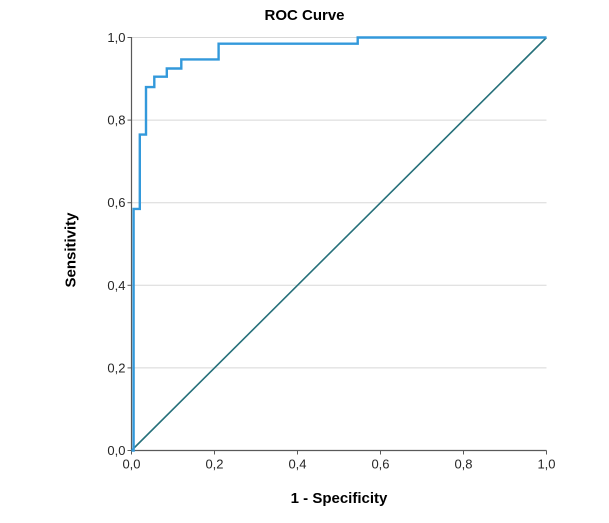 The height and width of the screenshot is (523, 609). I want to click on x-tick-label: 0,8, so click(463, 464).